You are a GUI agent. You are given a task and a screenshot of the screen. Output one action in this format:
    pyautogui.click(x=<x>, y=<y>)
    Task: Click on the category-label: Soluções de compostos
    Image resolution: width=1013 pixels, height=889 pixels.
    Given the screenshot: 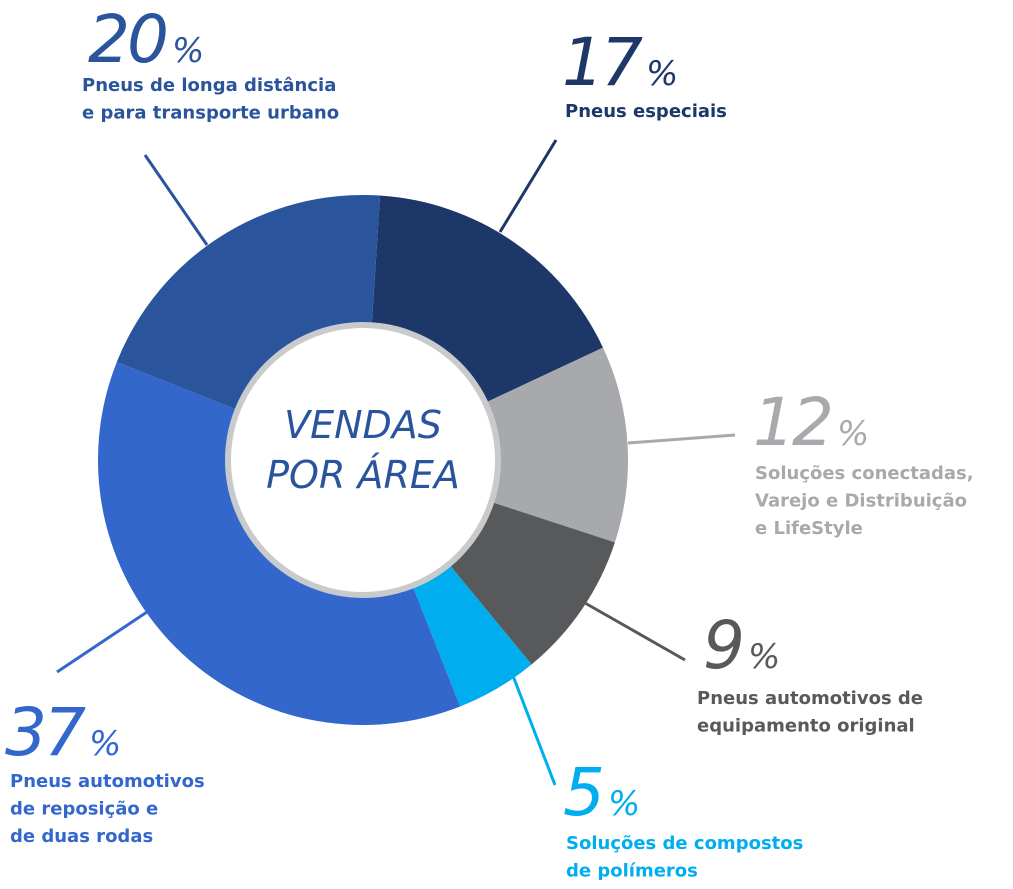 What is the action you would take?
    pyautogui.click(x=684, y=843)
    